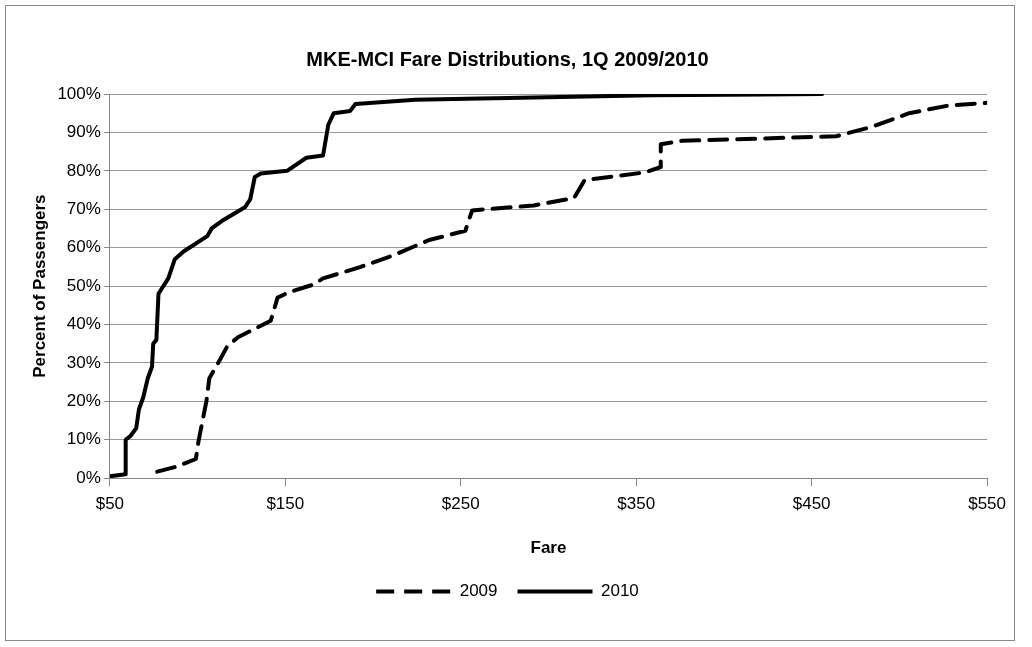 Image resolution: width=1032 pixels, height=647 pixels. I want to click on y-tick-label: 0%, so click(88, 477).